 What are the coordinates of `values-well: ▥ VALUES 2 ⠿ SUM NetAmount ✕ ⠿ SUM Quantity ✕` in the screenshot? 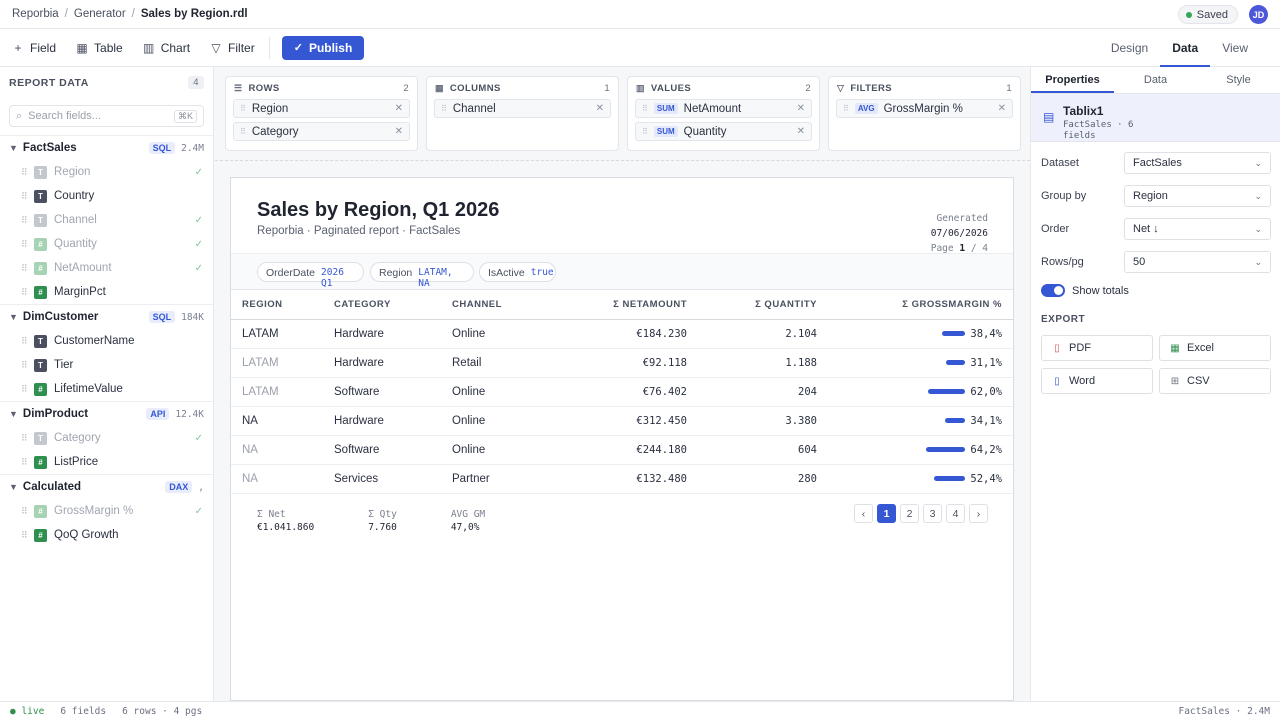 It's located at (723, 113).